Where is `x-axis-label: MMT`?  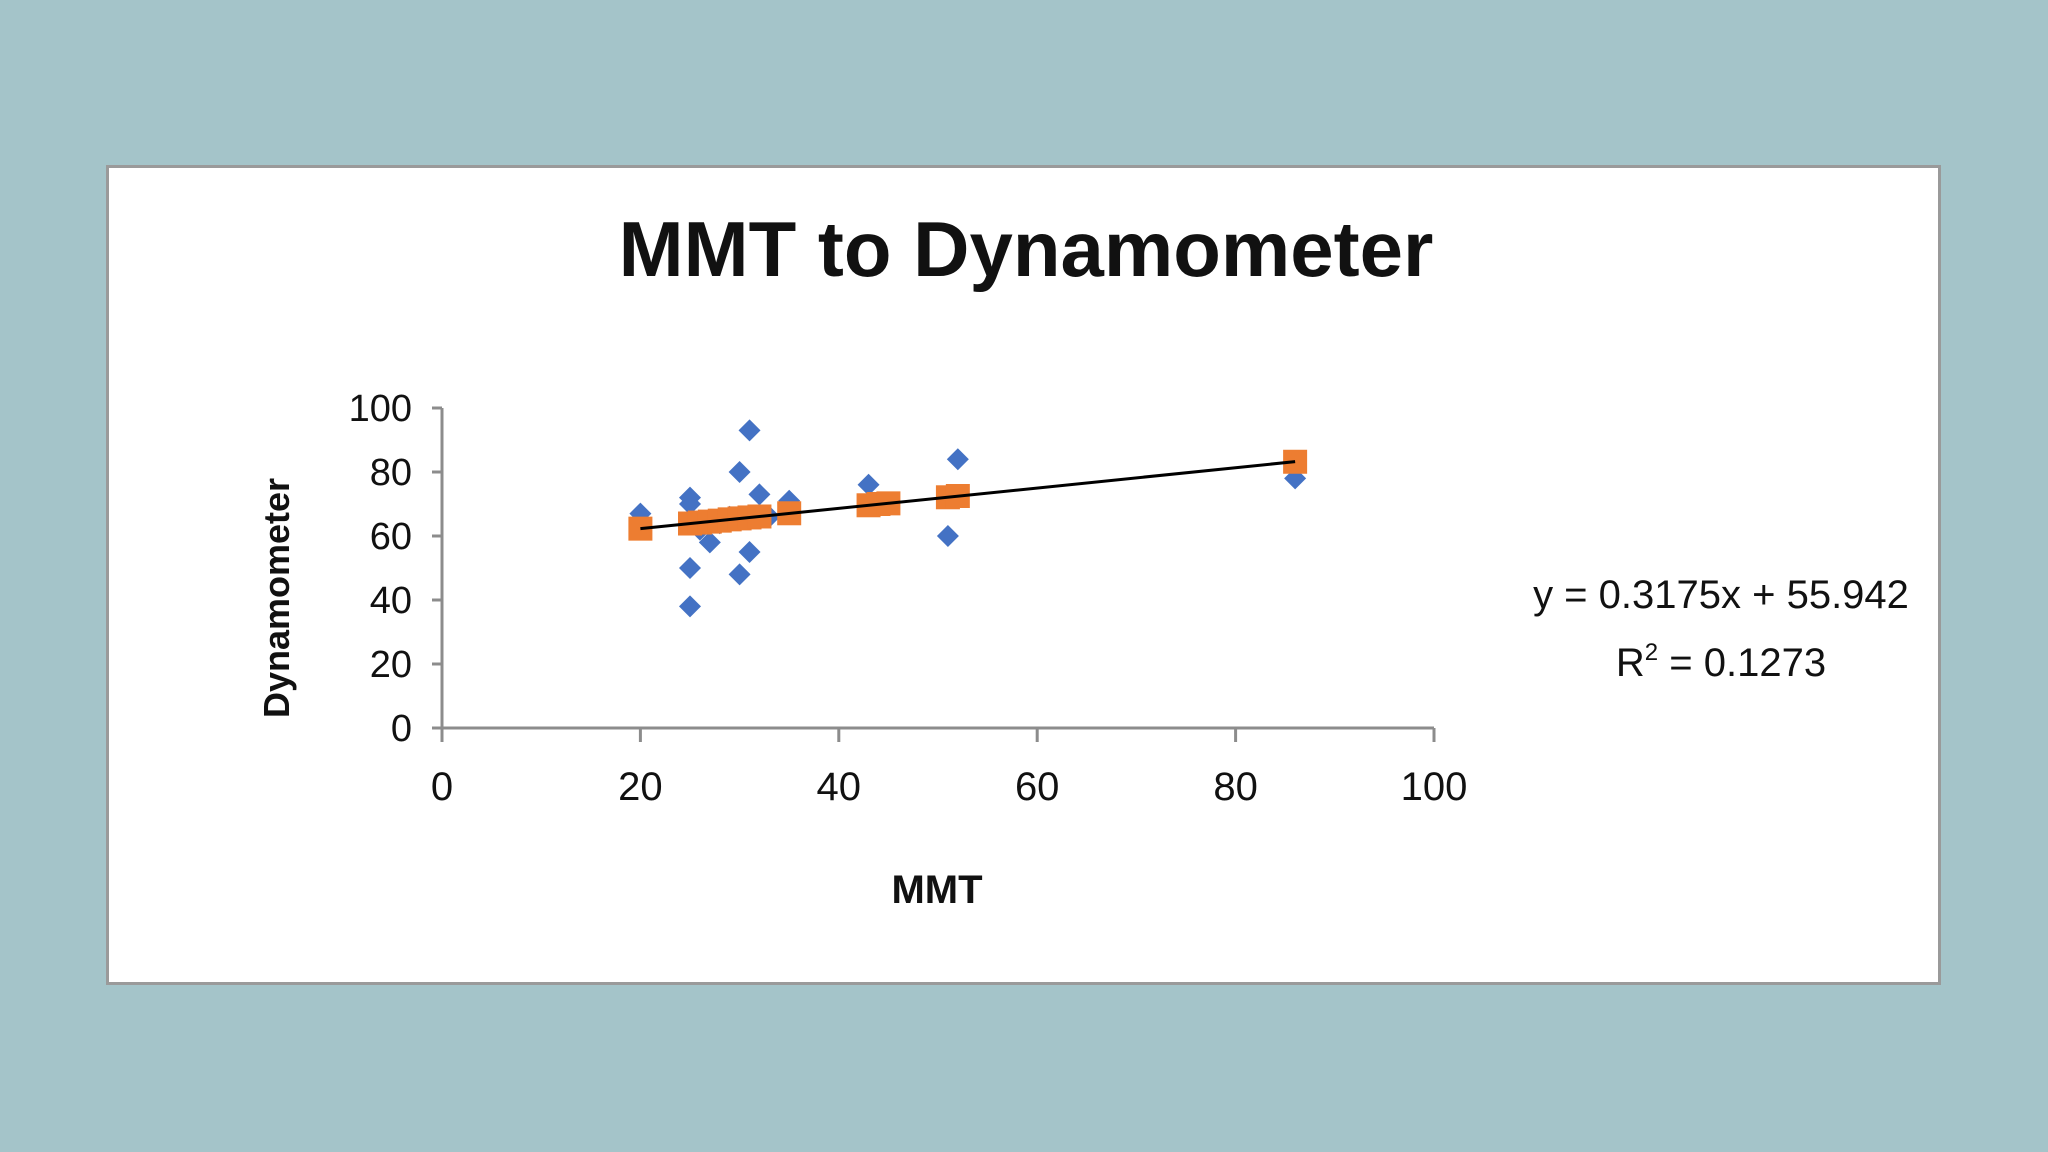
x-axis-label: MMT is located at coordinates (936, 890).